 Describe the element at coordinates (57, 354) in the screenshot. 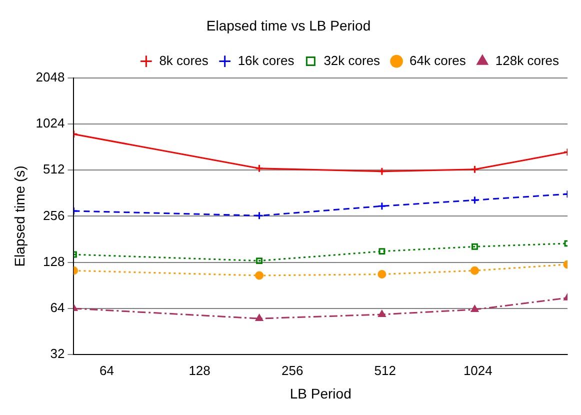

I see `y-tick-label: 32` at that location.